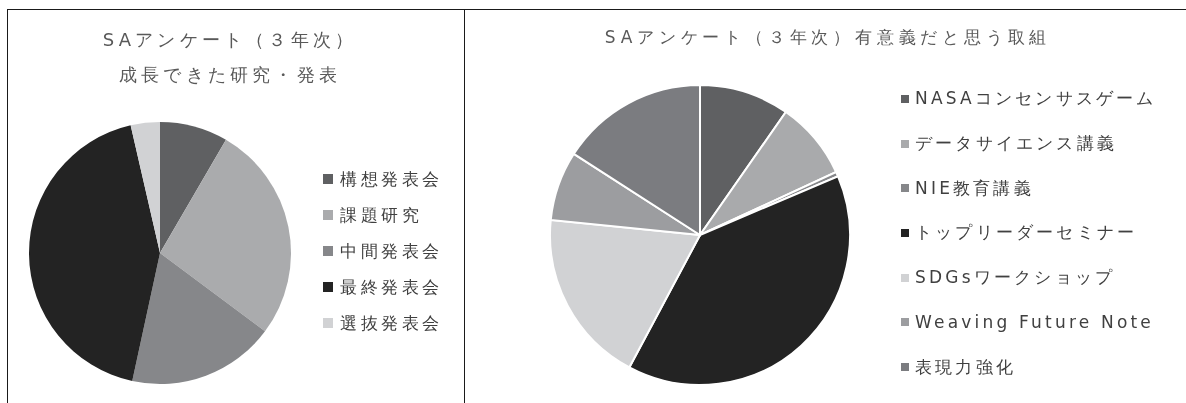  I want to click on legend-label: 選抜発表会, so click(391, 323).